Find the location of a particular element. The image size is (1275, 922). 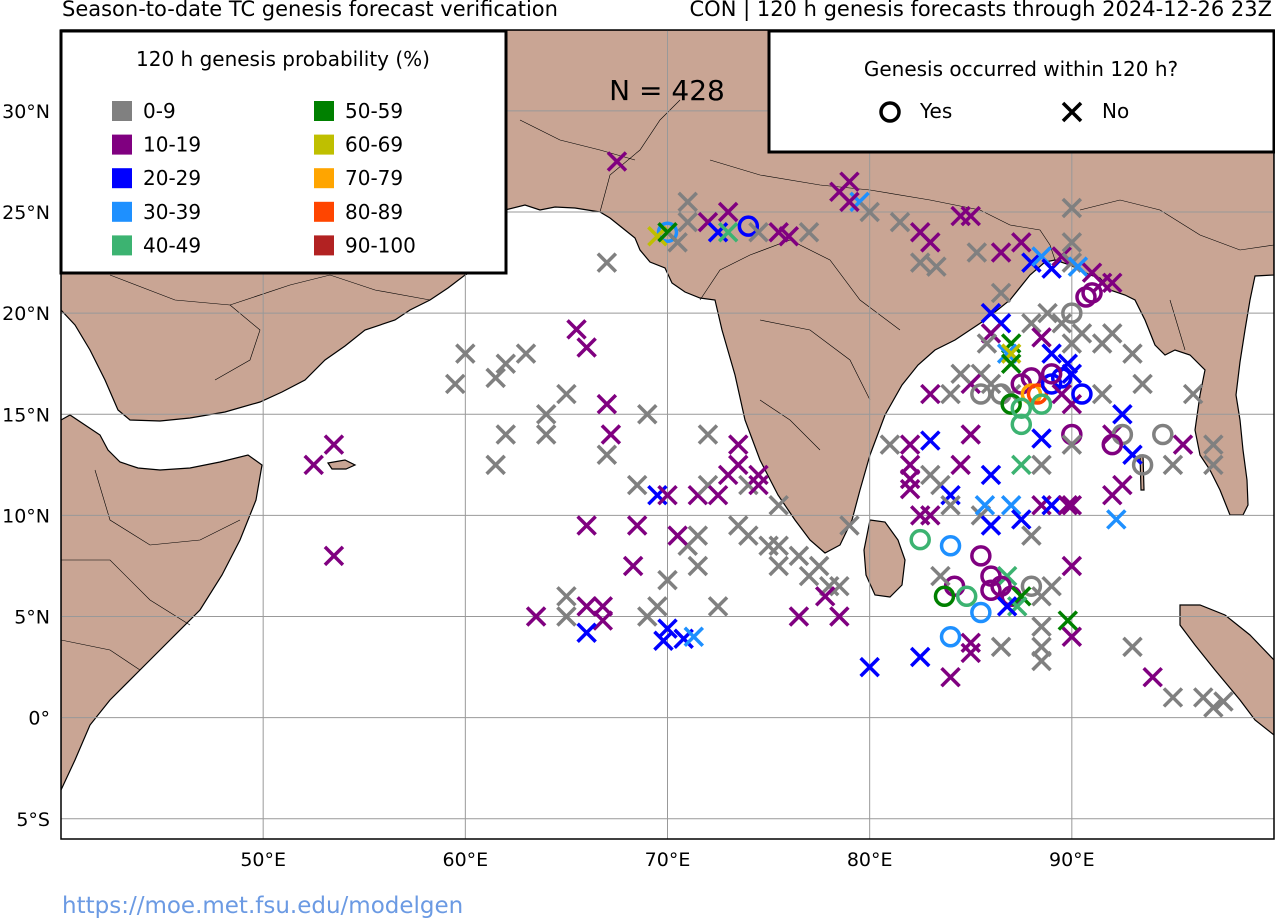

lat-tick-label: 30°N is located at coordinates (26, 112).